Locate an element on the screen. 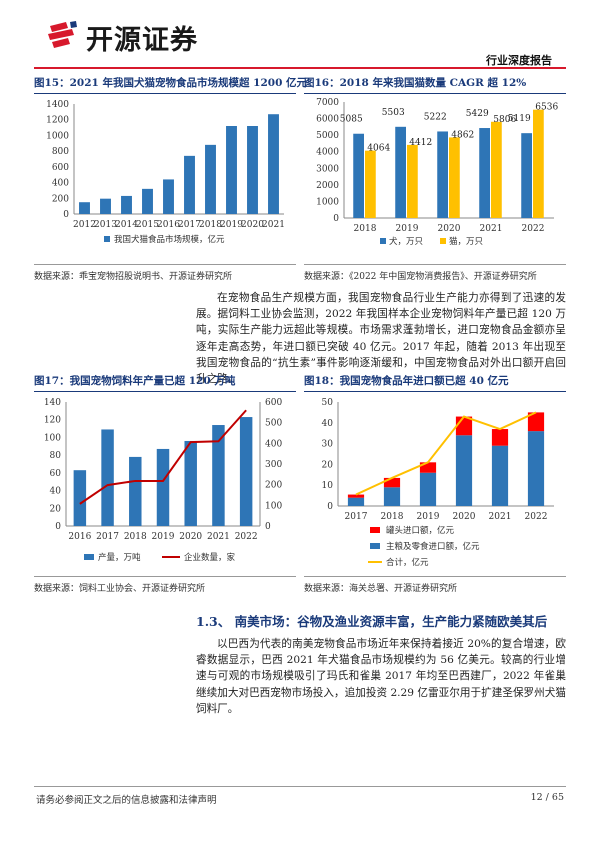 The height and width of the screenshot is (849, 600). fig15-title: 图15：2021 年我国犬猫宠物食品市场规模超 1200 亿元 is located at coordinates (170, 84).